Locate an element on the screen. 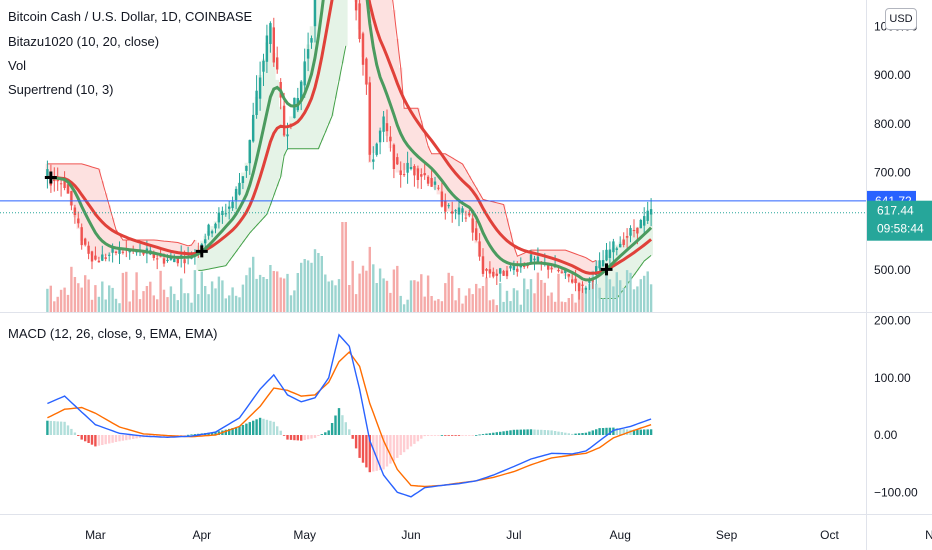 Image resolution: width=932 pixels, height=550 pixels. macd-label: MACD (12, 26, close, 9, EMA, EMA) is located at coordinates (113, 333).